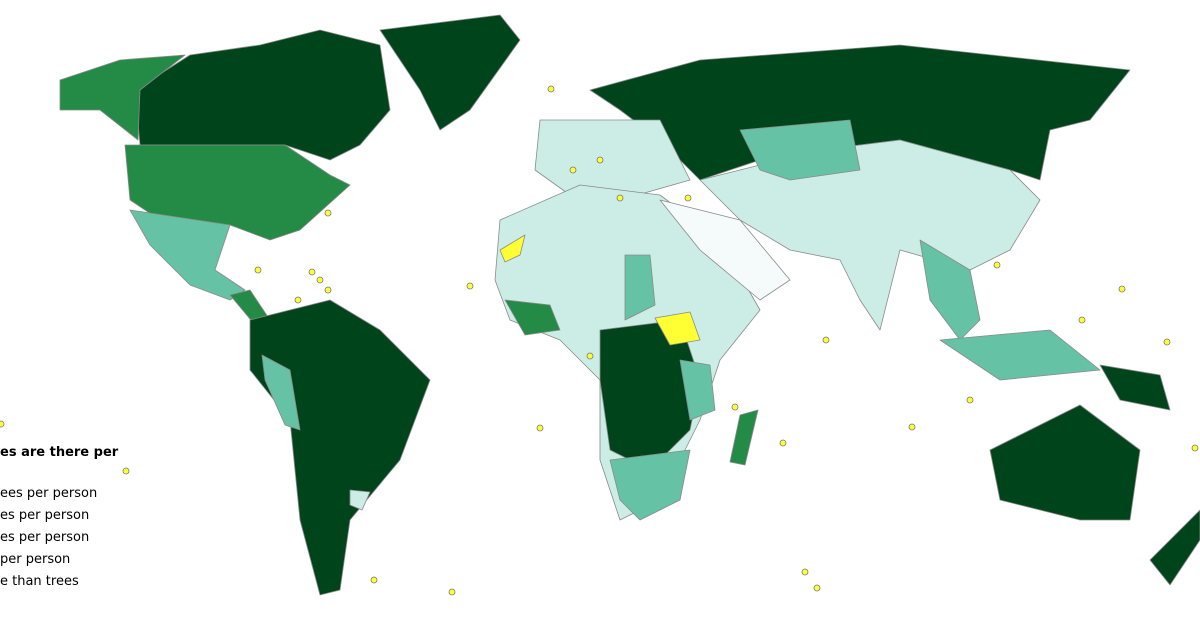  Describe the element at coordinates (532, 317) in the screenshot. I see `west-africa` at that location.